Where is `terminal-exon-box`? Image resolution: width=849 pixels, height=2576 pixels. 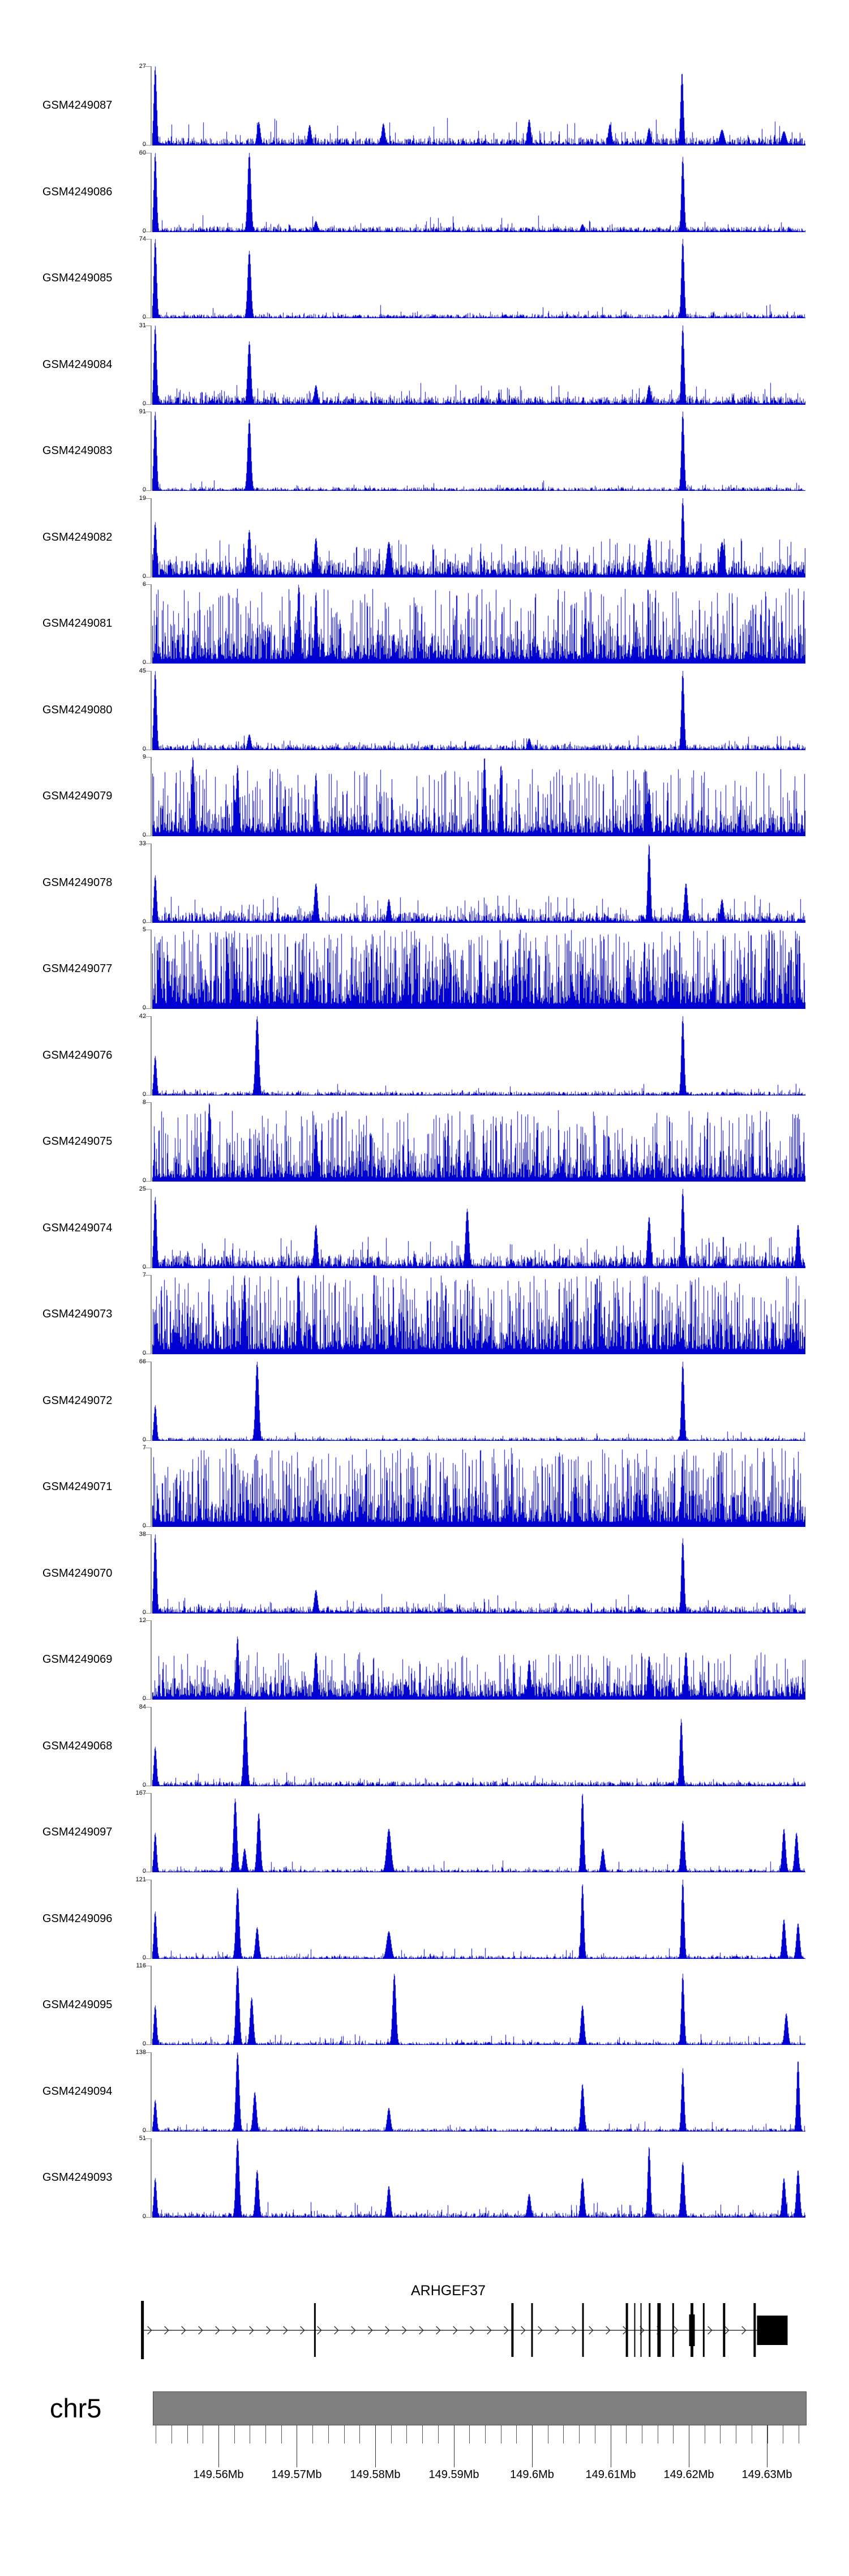 terminal-exon-box is located at coordinates (772, 2330).